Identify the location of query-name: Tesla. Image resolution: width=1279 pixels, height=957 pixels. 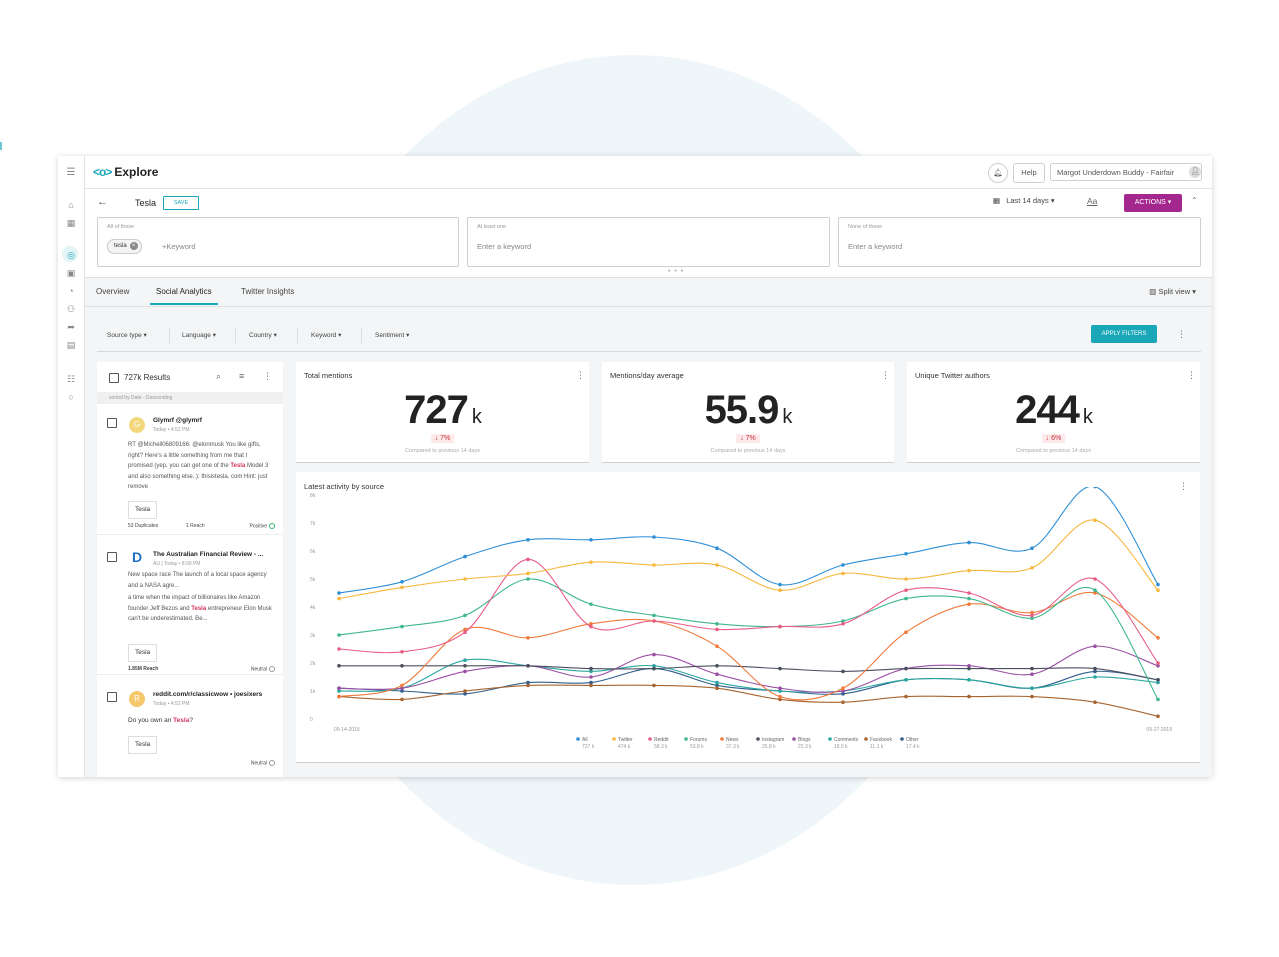
(146, 203).